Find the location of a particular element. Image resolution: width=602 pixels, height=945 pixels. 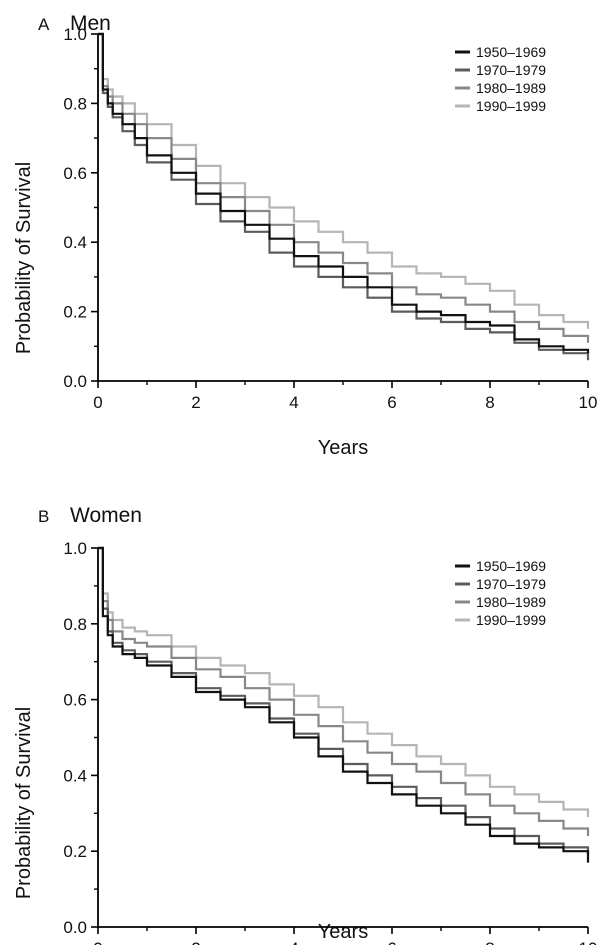

panel-letter: B is located at coordinates (43, 516).